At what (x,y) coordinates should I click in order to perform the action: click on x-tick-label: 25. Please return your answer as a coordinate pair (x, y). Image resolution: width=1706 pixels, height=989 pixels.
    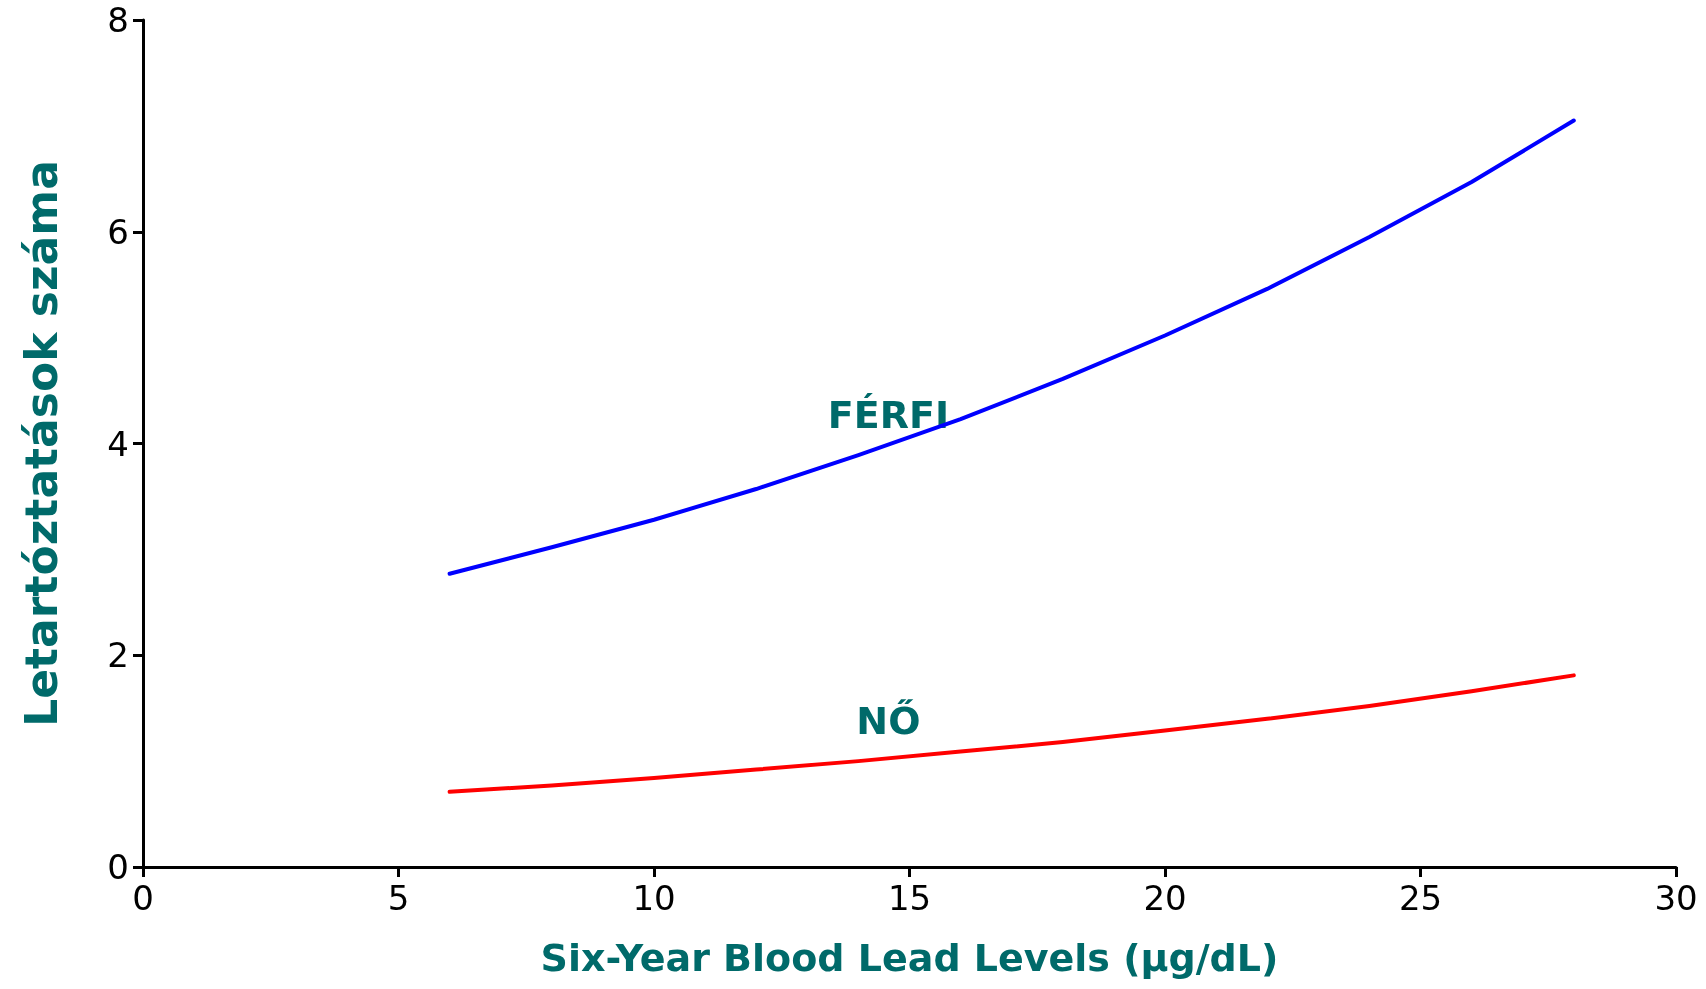
    Looking at the image, I should click on (1420, 898).